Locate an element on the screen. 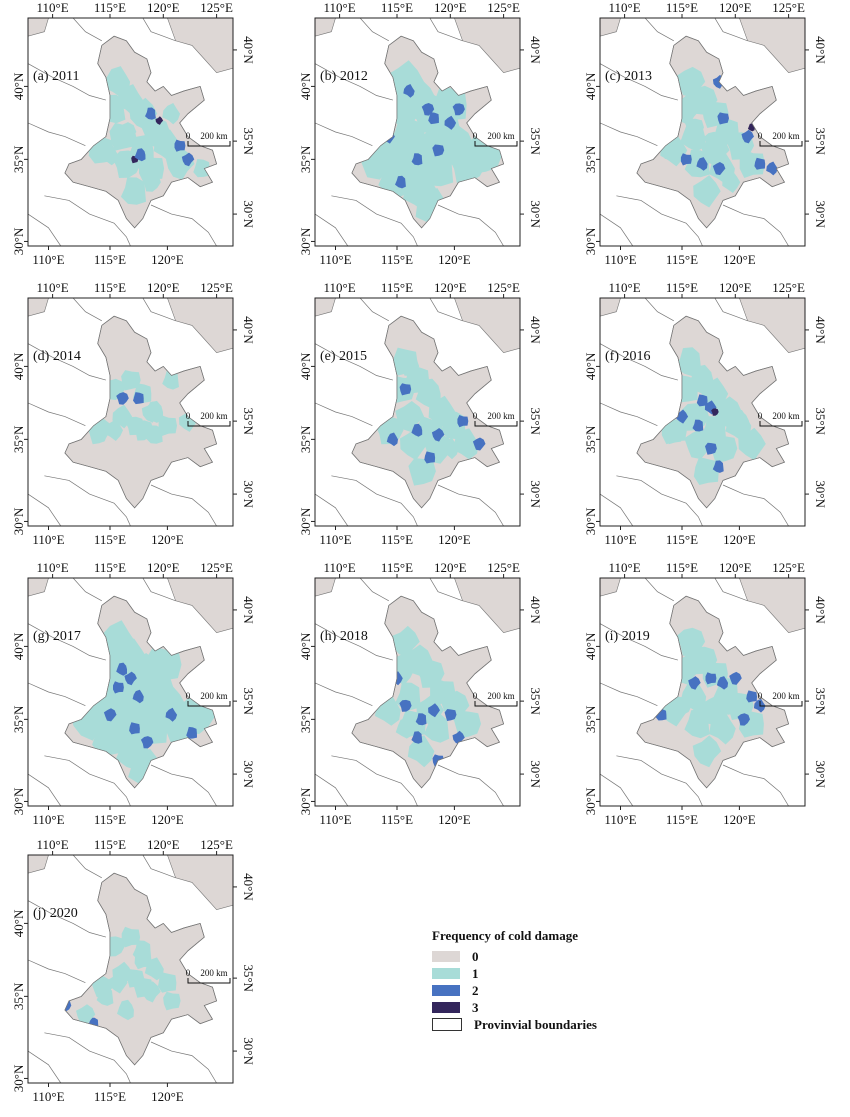 The width and height of the screenshot is (850, 1117). panel-label: (e) 2015 is located at coordinates (343, 356).